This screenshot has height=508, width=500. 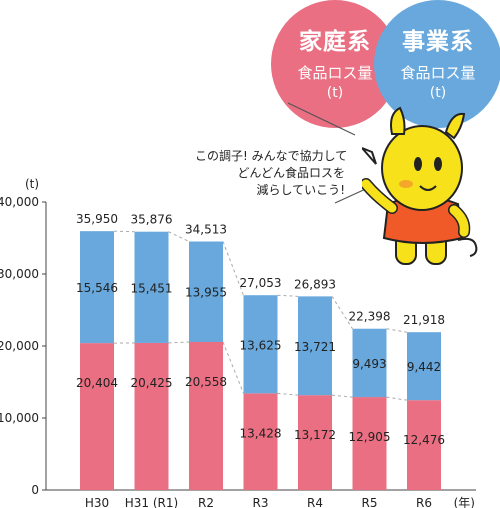 I want to click on x-tick-label: R6, so click(x=424, y=502).